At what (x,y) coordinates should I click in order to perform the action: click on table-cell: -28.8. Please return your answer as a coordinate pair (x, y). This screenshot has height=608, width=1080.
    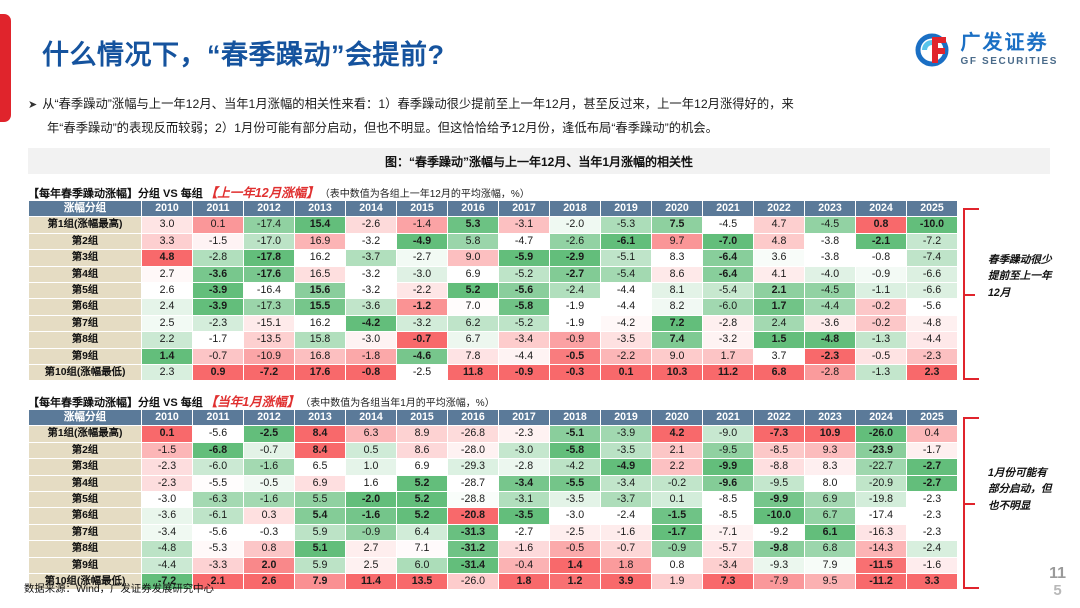
    Looking at the image, I should click on (473, 500).